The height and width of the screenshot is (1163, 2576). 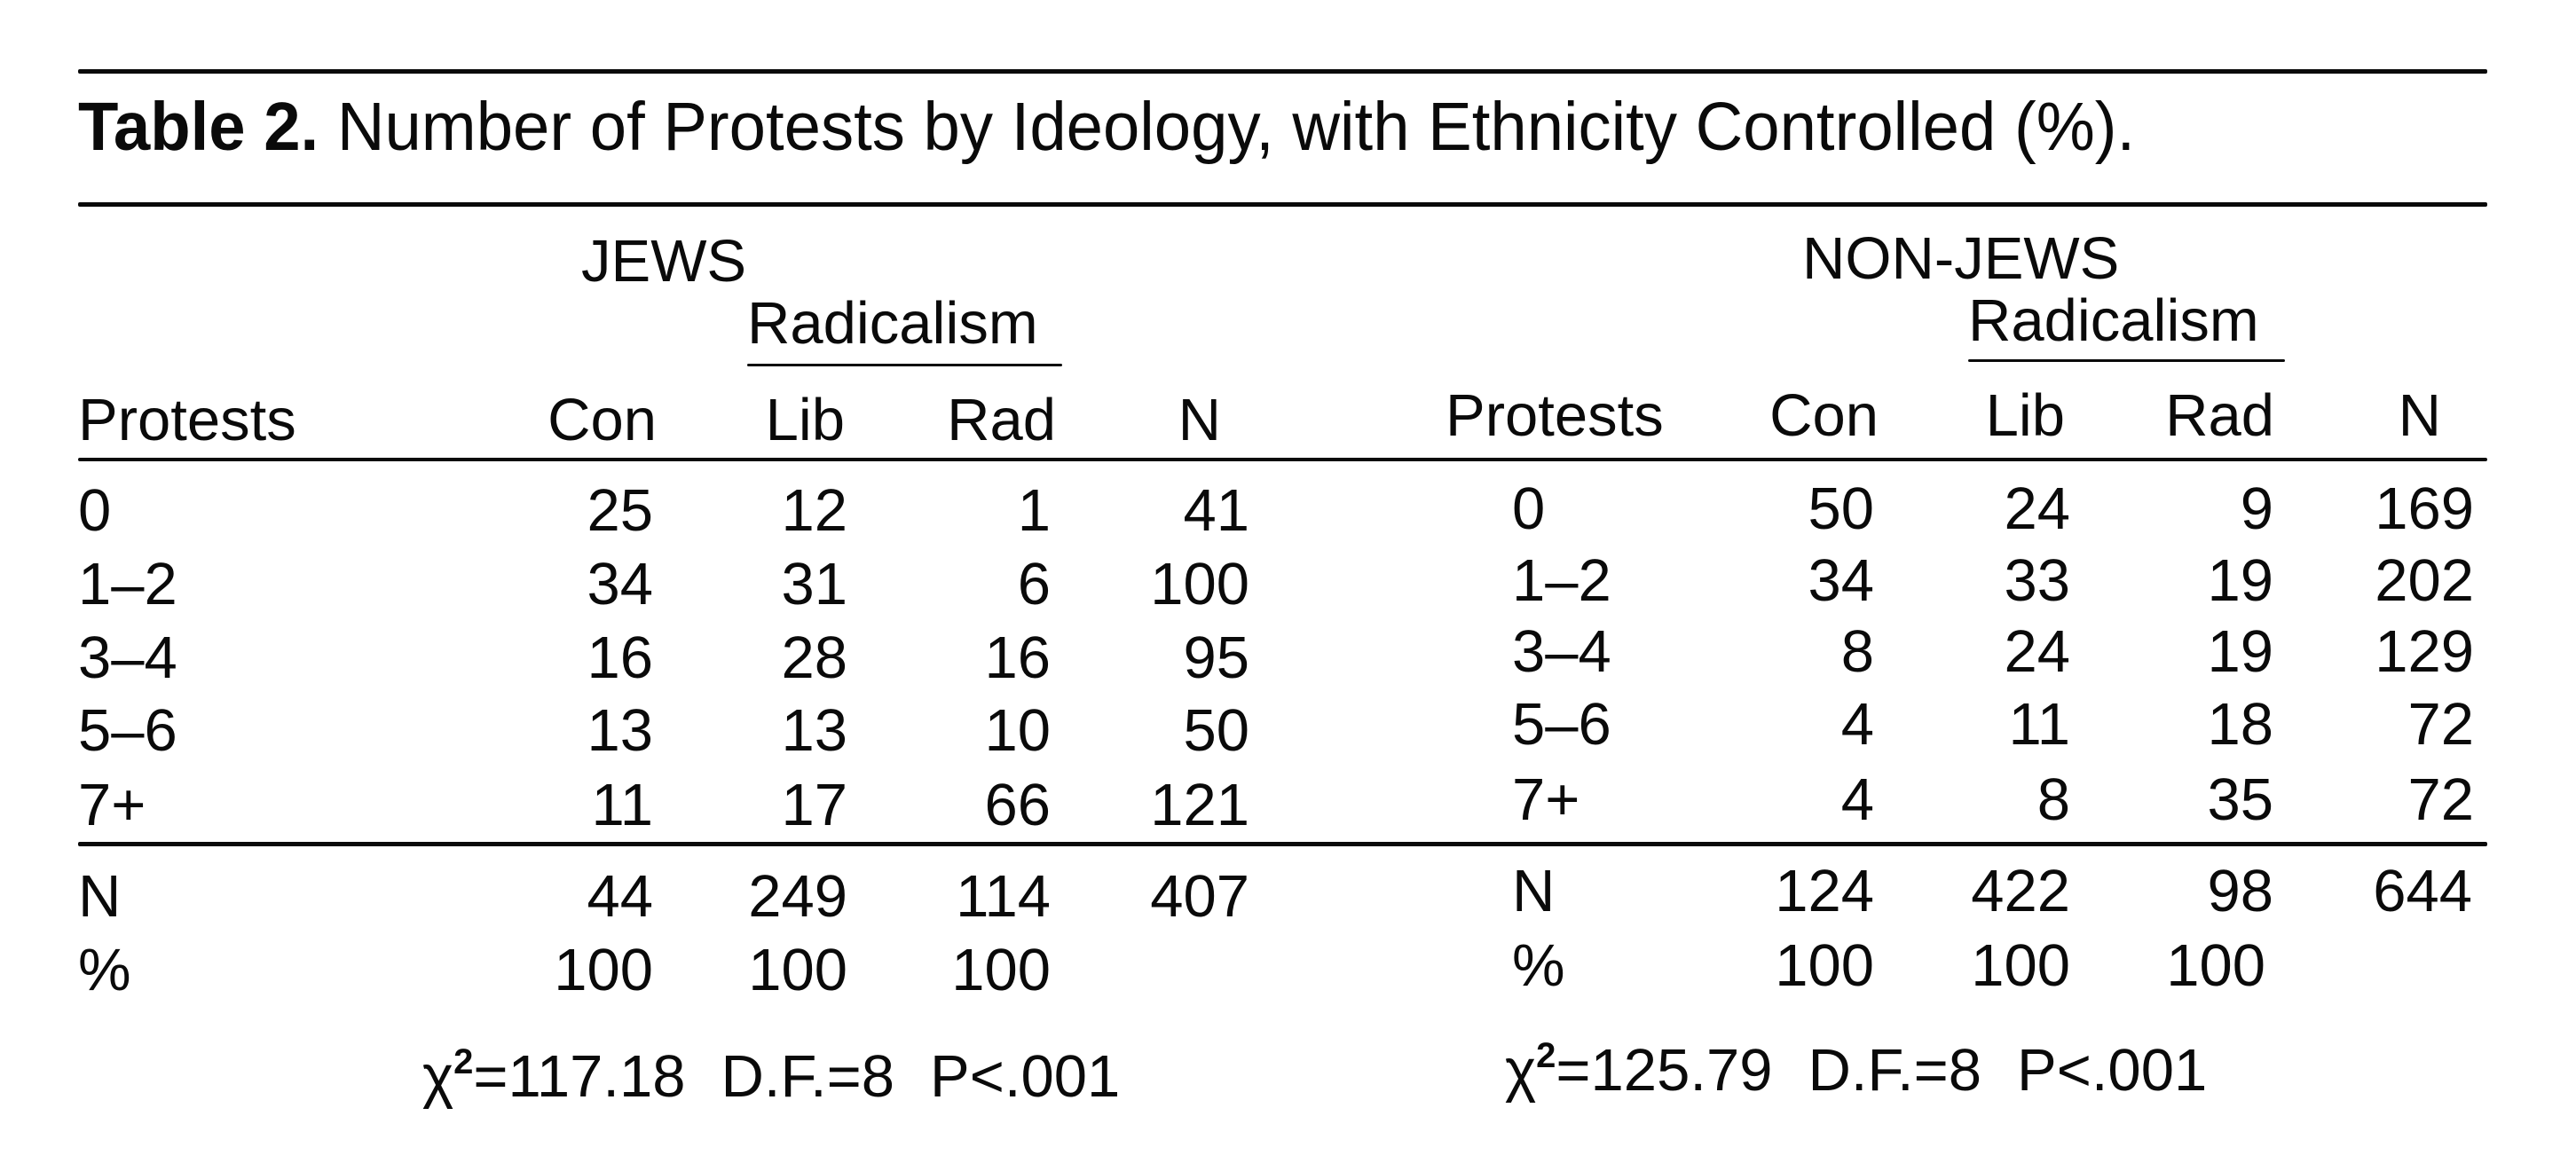 I want to click on cell-n: 202, so click(x=2424, y=581).